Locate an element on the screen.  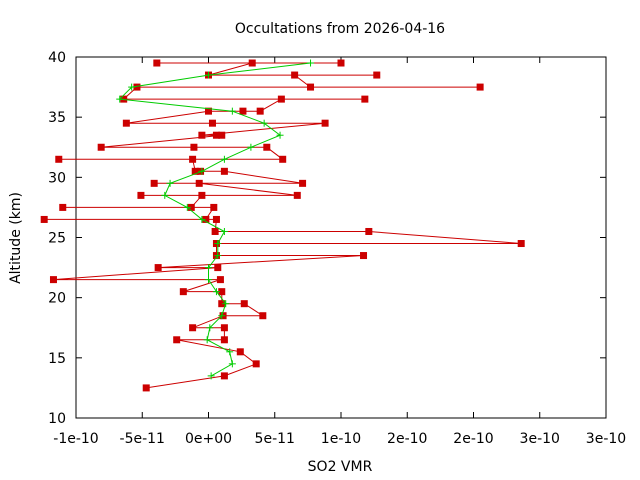
x-tick-label: -5e-11 is located at coordinates (142, 439).